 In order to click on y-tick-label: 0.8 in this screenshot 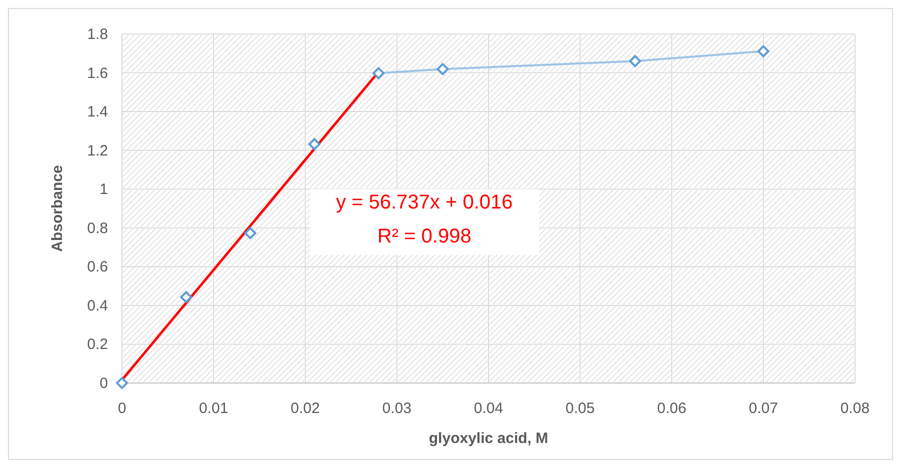, I will do `click(97, 228)`.